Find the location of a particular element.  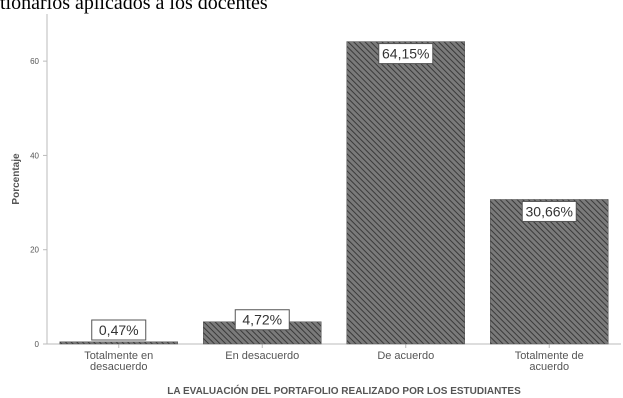

data-label: 64,15% is located at coordinates (405, 54).